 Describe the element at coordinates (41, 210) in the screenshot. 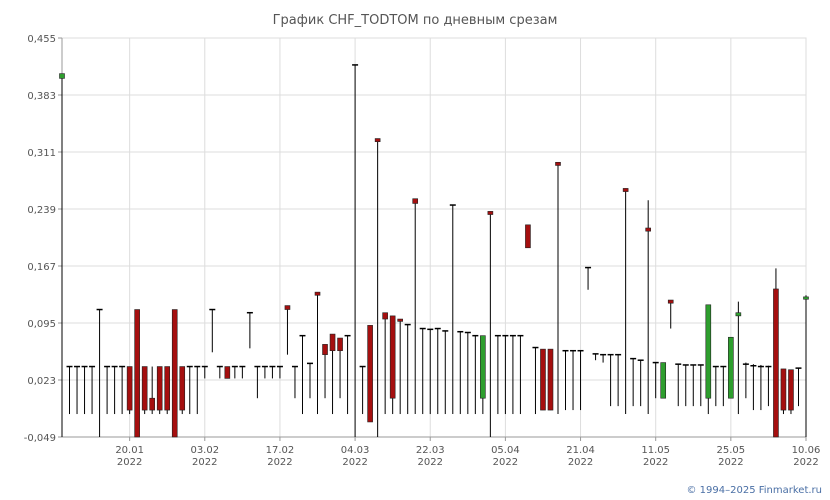

I see `y-tick-label: 0,239` at that location.